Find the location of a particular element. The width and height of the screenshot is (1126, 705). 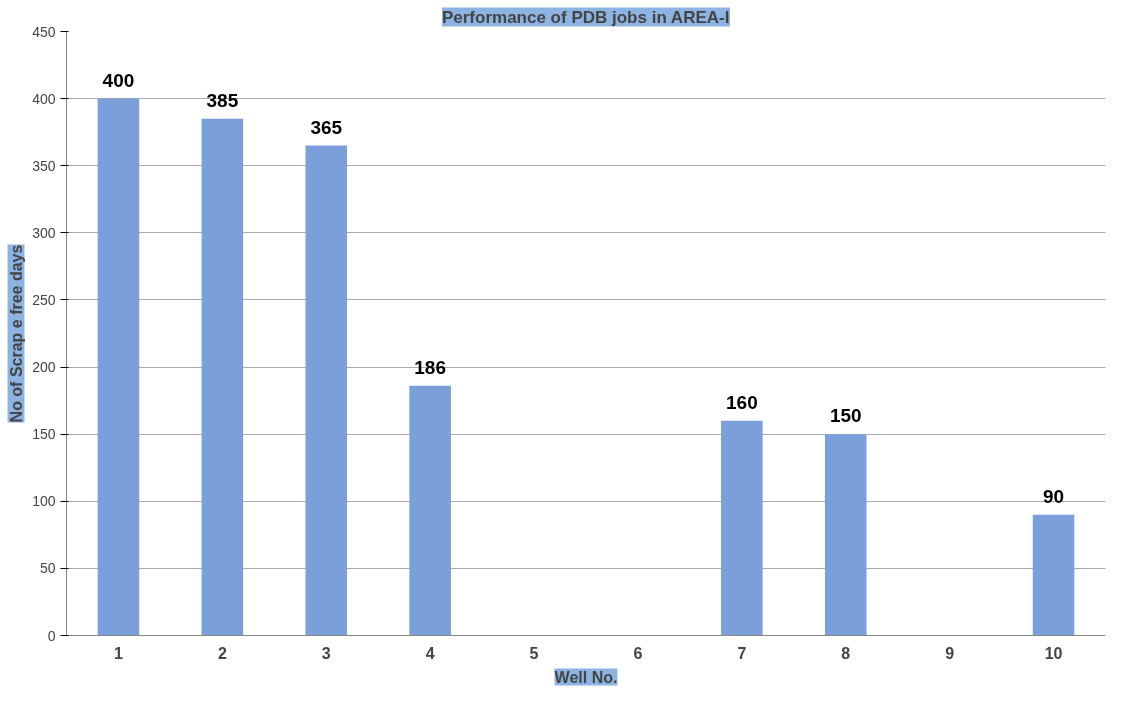

y-axis-title: No of Scrap e free days is located at coordinates (16, 333).